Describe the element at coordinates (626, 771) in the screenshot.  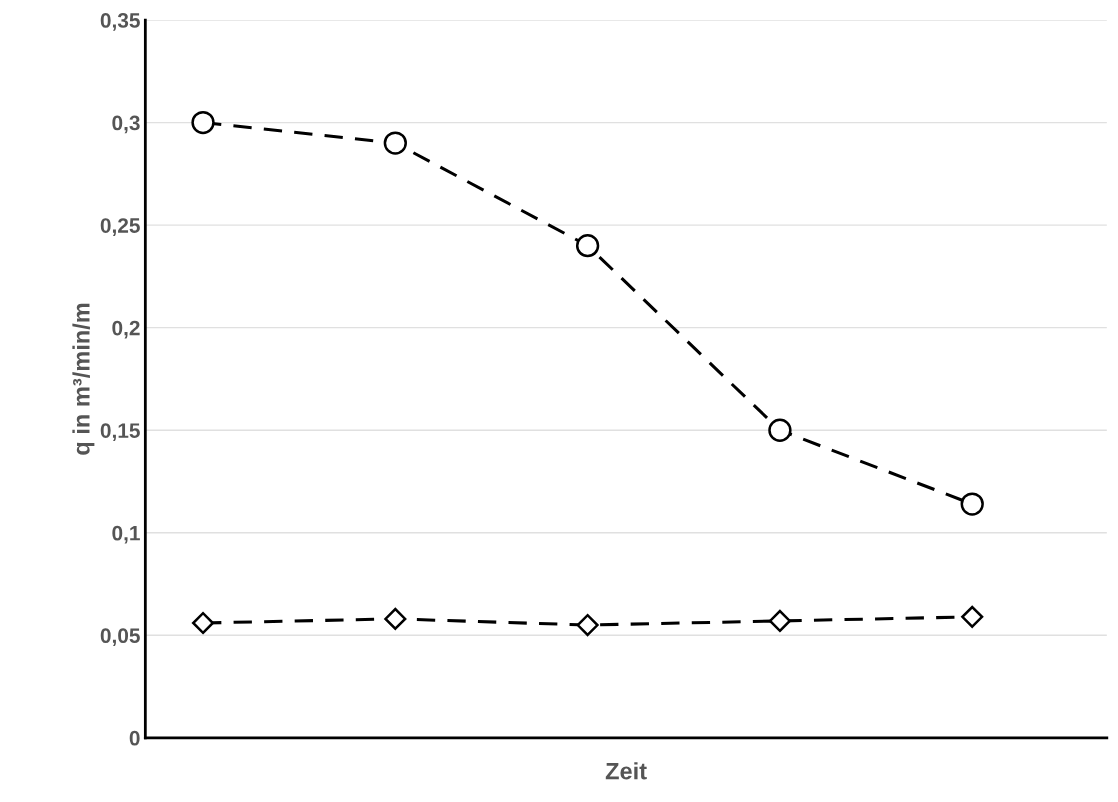
I see `x-axis-title: Zeit` at that location.